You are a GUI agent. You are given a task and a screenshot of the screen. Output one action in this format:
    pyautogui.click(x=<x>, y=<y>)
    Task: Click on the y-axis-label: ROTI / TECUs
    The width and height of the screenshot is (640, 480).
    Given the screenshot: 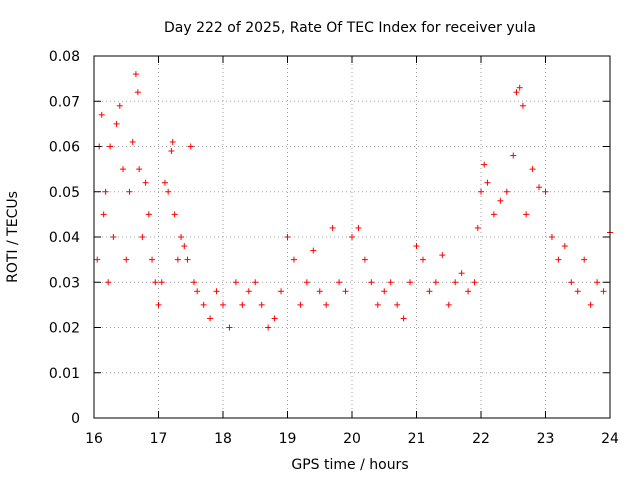 What is the action you would take?
    pyautogui.click(x=13, y=237)
    